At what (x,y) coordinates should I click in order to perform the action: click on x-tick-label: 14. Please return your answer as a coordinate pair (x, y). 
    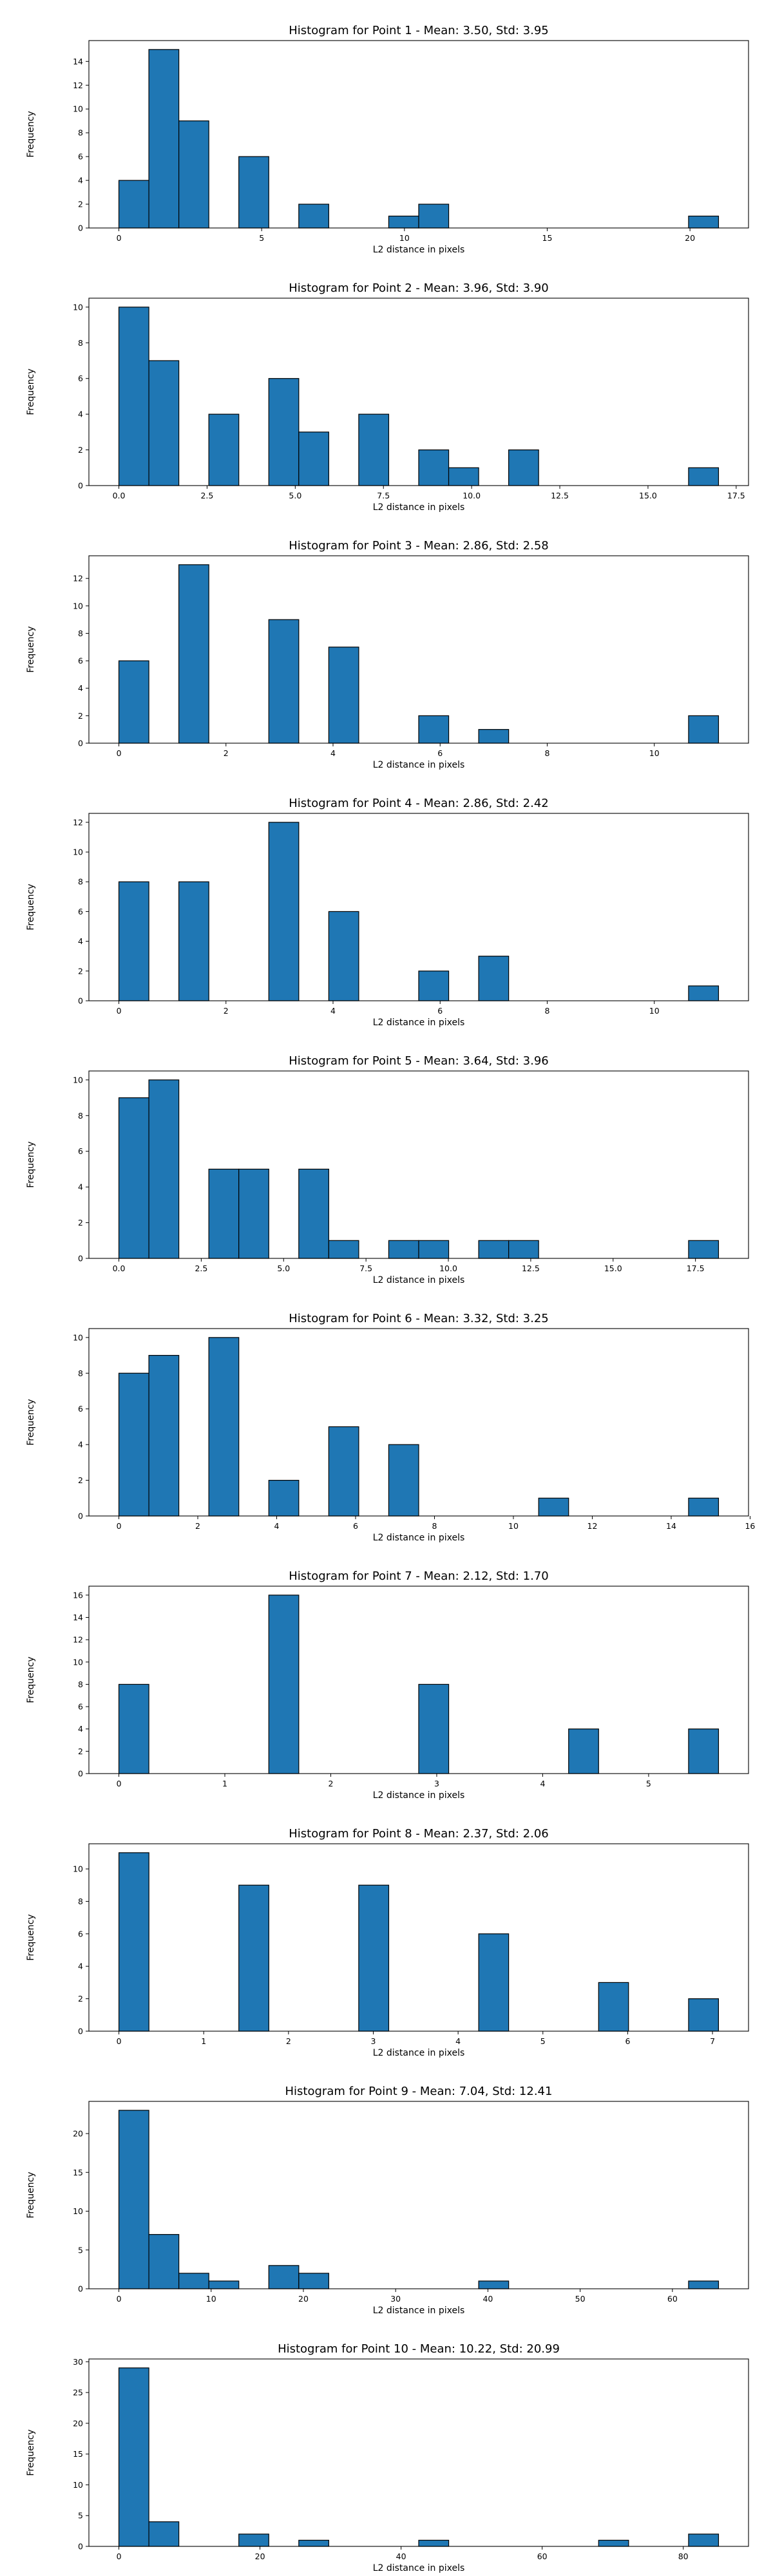
    Looking at the image, I should click on (671, 1526).